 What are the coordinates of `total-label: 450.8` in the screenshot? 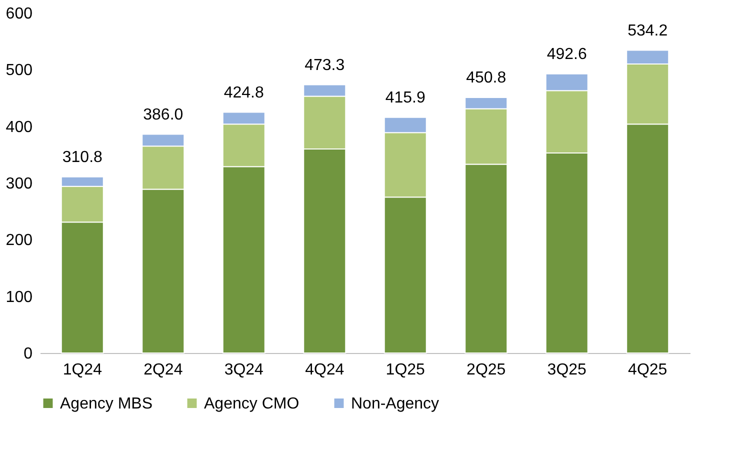 It's located at (486, 78).